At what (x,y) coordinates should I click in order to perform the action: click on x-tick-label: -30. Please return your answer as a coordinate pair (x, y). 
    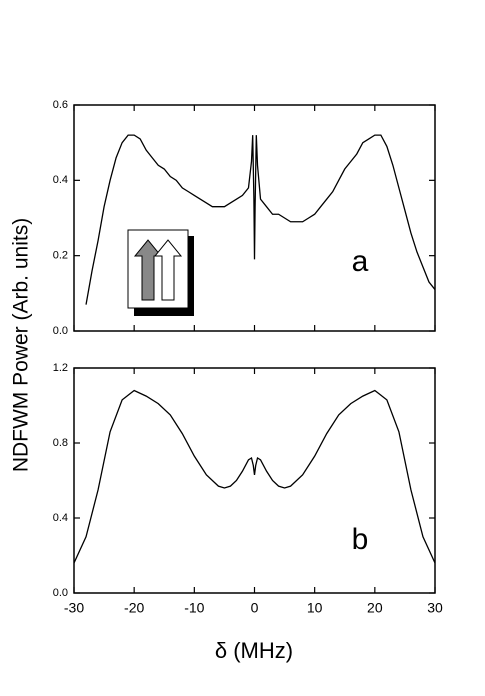
    Looking at the image, I should click on (74, 608).